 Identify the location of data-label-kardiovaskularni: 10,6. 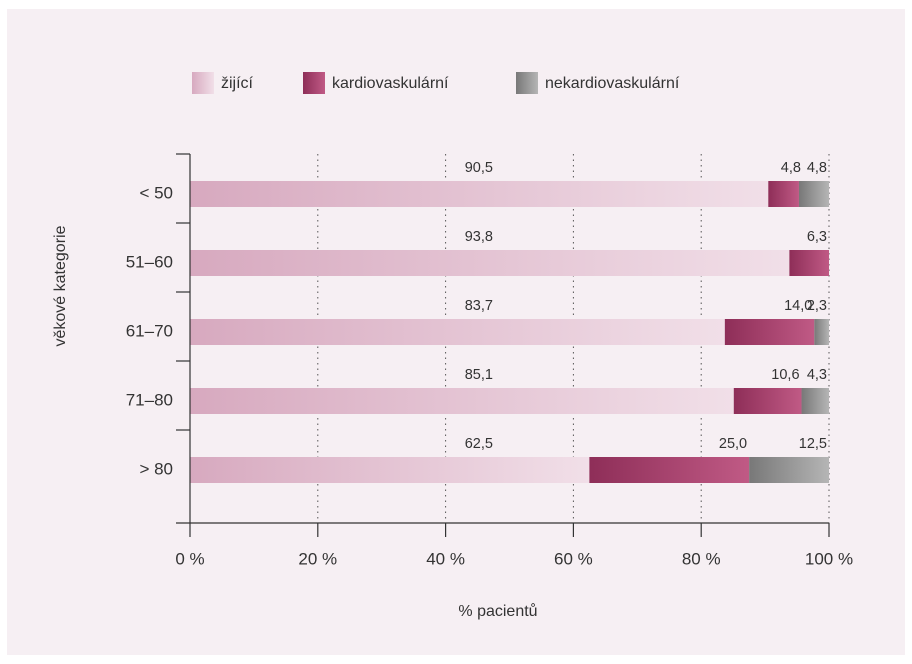
(785, 375).